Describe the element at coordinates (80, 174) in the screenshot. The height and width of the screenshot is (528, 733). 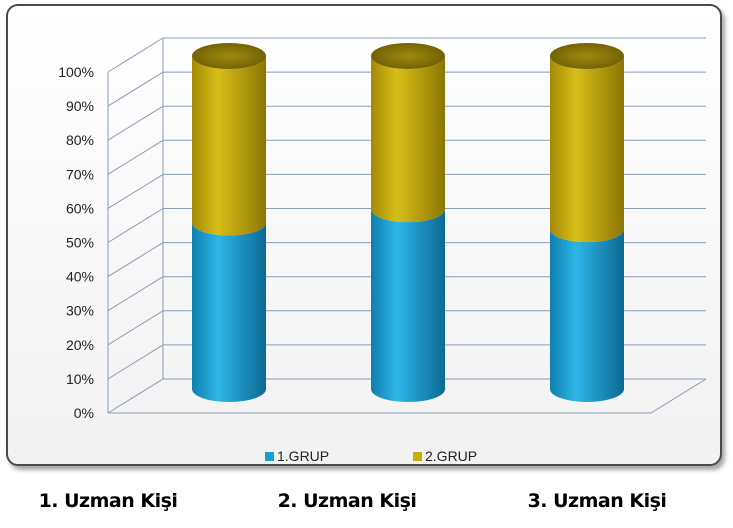
I see `y-tick-label: 70%` at that location.